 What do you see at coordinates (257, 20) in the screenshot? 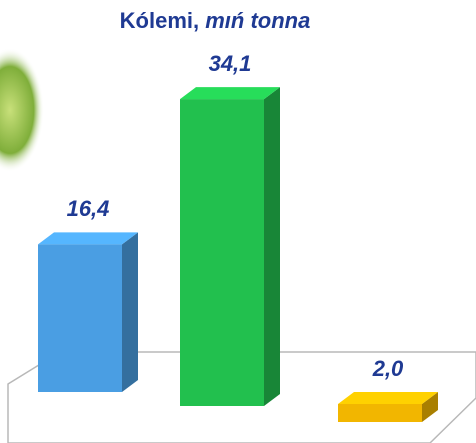
I see `title-unit: mıń tonna` at bounding box center [257, 20].